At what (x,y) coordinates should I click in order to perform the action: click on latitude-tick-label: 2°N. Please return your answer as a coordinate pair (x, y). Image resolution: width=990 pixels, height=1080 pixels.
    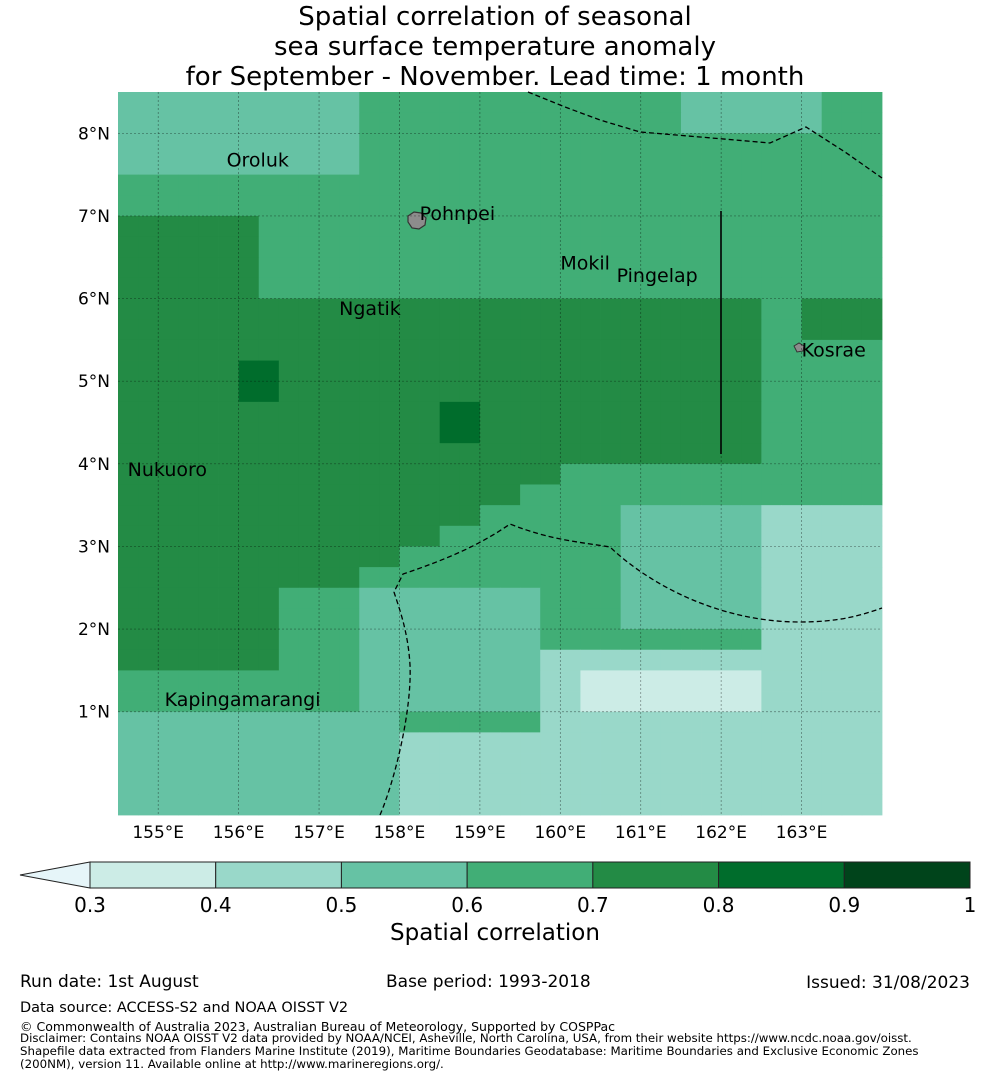
    Looking at the image, I should click on (94, 630).